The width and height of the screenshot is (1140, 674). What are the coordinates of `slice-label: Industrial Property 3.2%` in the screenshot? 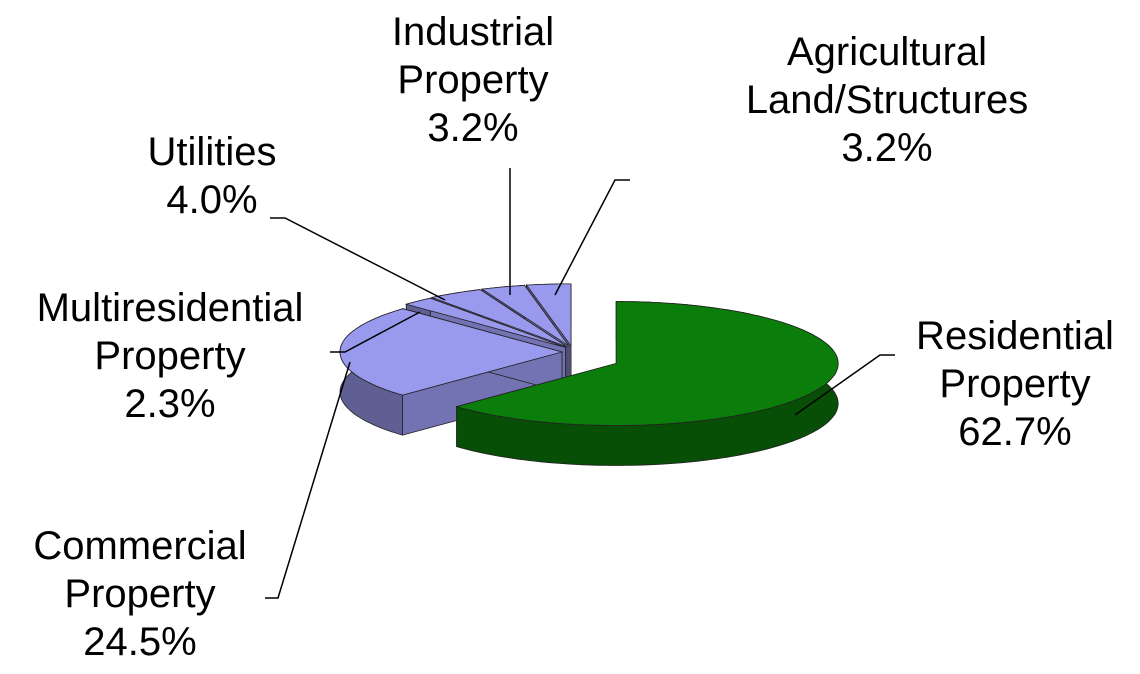 It's located at (473, 80).